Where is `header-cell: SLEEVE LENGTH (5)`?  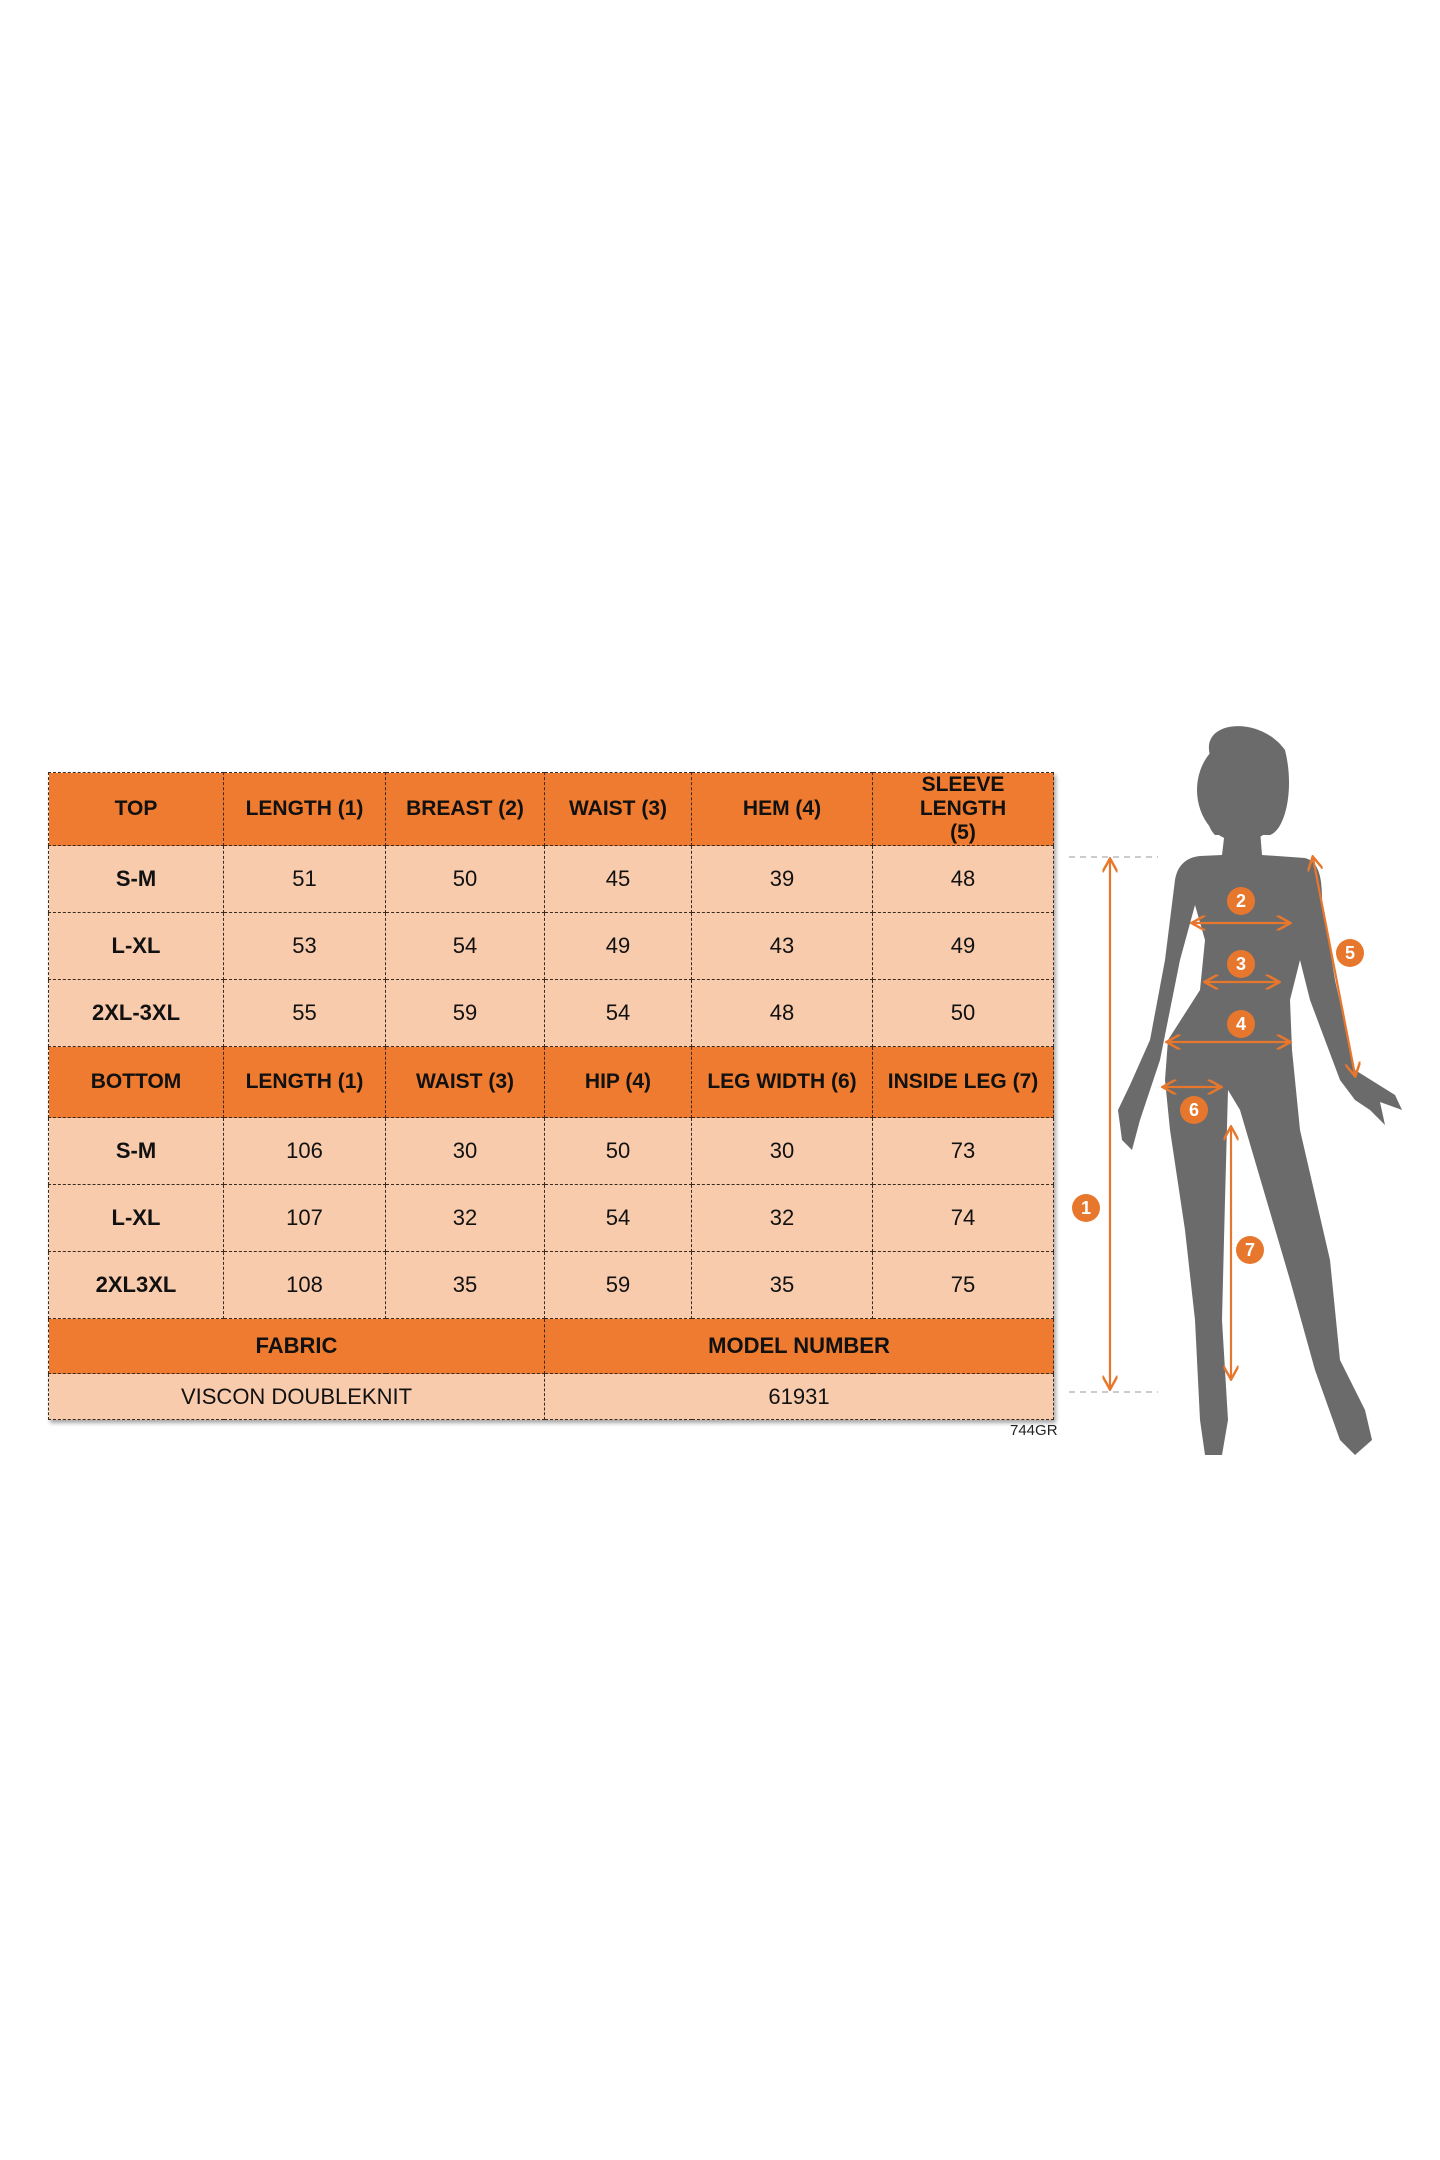
header-cell: SLEEVE LENGTH (5) is located at coordinates (963, 809).